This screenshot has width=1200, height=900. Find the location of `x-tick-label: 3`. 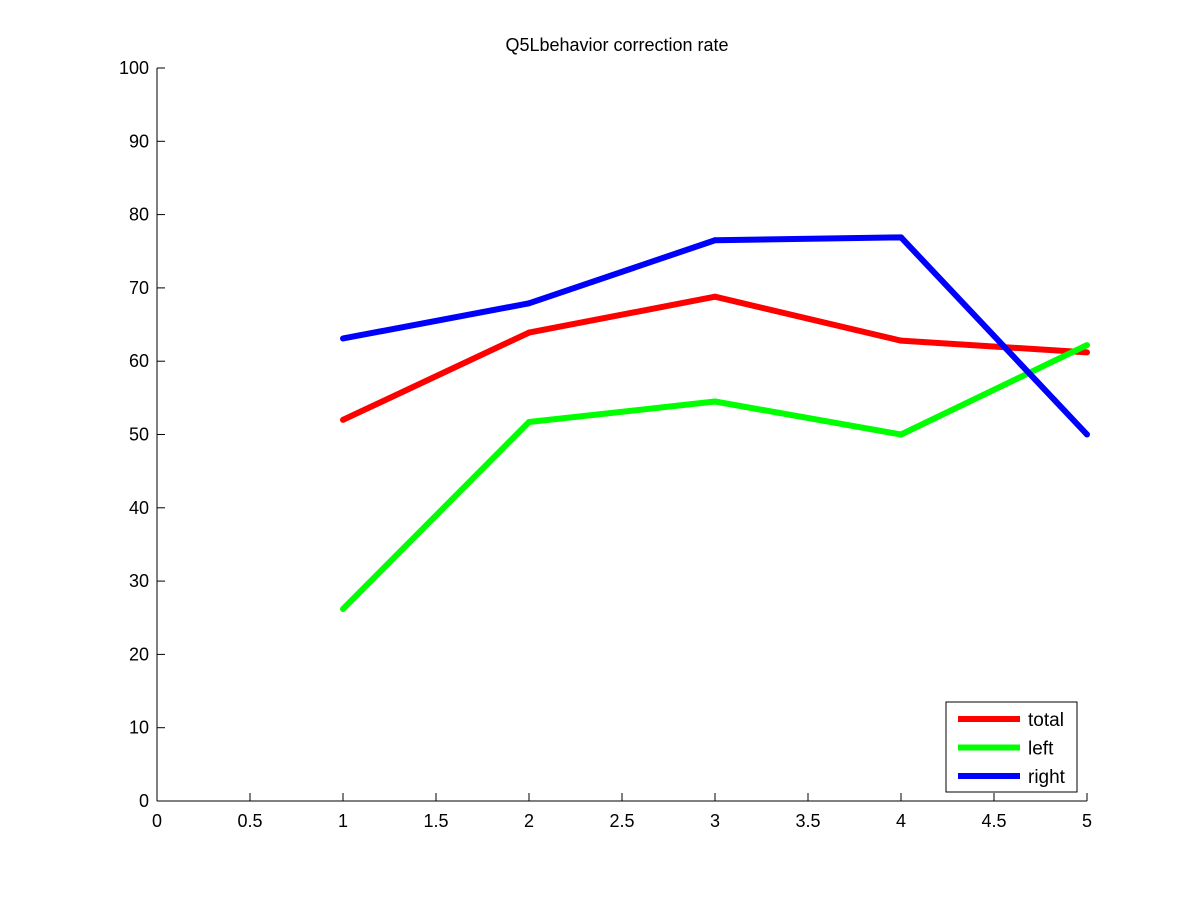

x-tick-label: 3 is located at coordinates (715, 821).